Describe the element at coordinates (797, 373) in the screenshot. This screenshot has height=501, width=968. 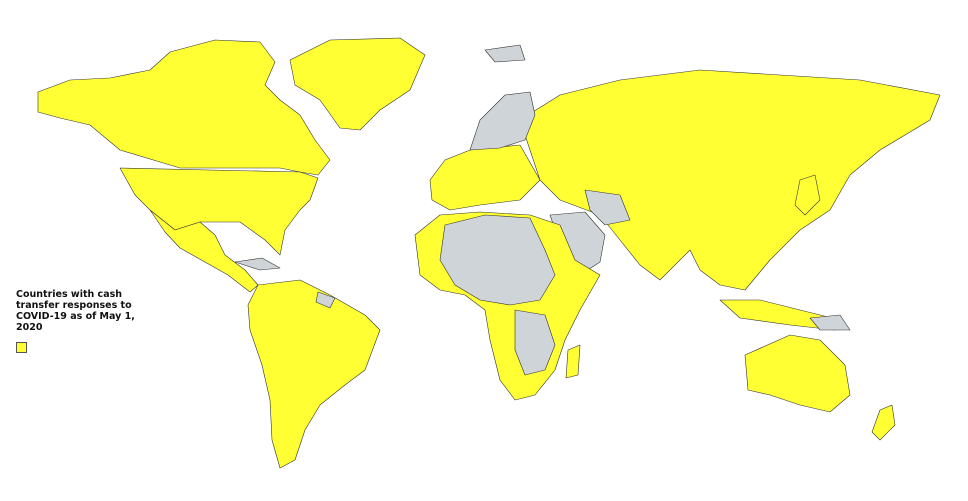
I see `australia` at that location.